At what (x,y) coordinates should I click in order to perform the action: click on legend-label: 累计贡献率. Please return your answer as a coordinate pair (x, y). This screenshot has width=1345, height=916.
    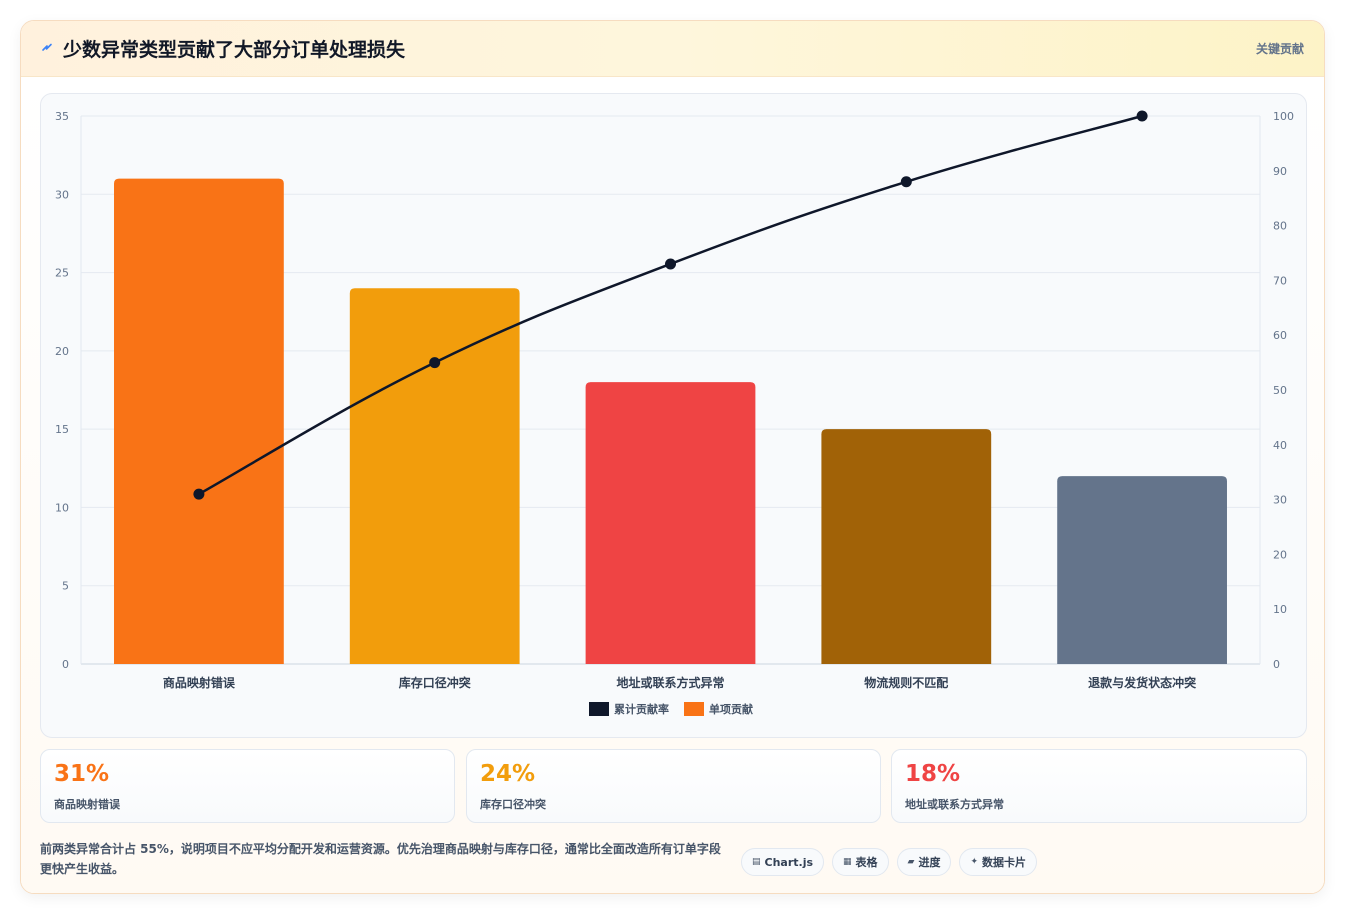
    Looking at the image, I should click on (641, 709).